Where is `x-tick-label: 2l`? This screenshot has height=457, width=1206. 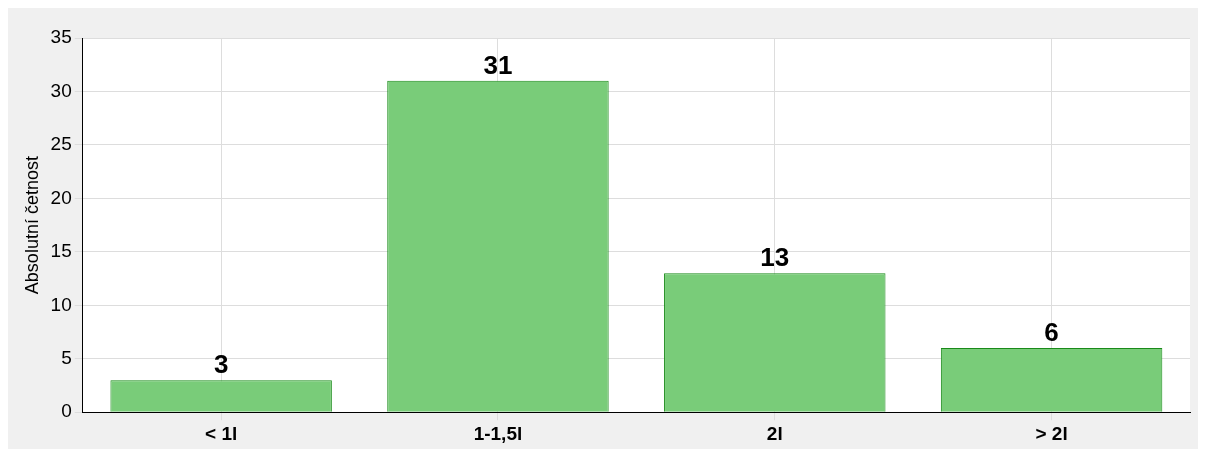
x-tick-label: 2l is located at coordinates (774, 433).